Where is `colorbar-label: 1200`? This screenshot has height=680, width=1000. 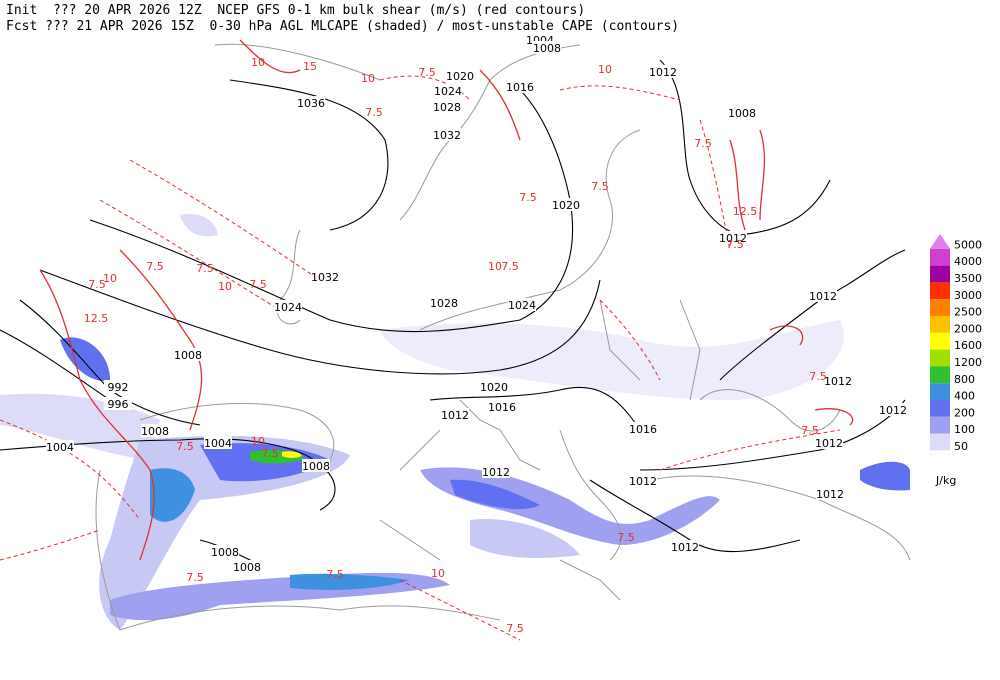 colorbar-label: 1200 is located at coordinates (968, 362).